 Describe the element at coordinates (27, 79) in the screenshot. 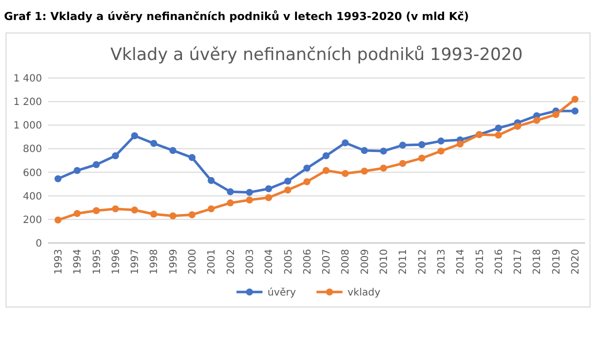

I see `y-tick-label: 1 400` at that location.